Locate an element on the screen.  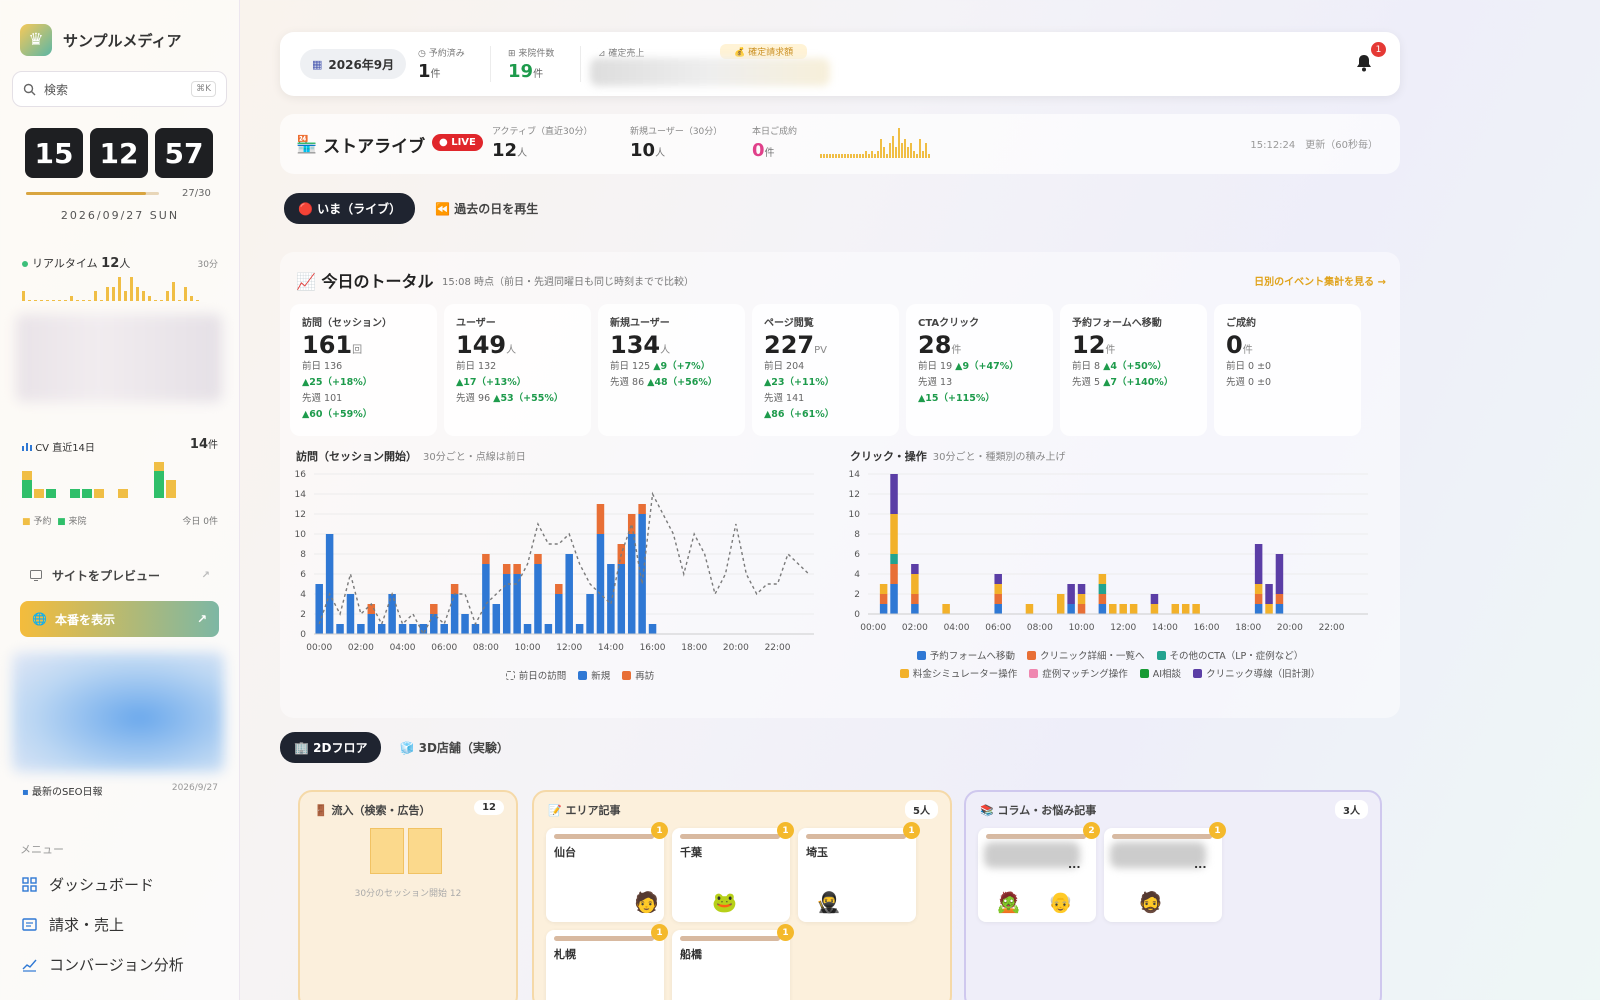
zone-area-articles: 📝 エリア記事 5人 仙台 1 🧑 千葉 1 🐸 埼玉 1 🥷 札幌 1 船橋 1 is located at coordinates (742, 895).